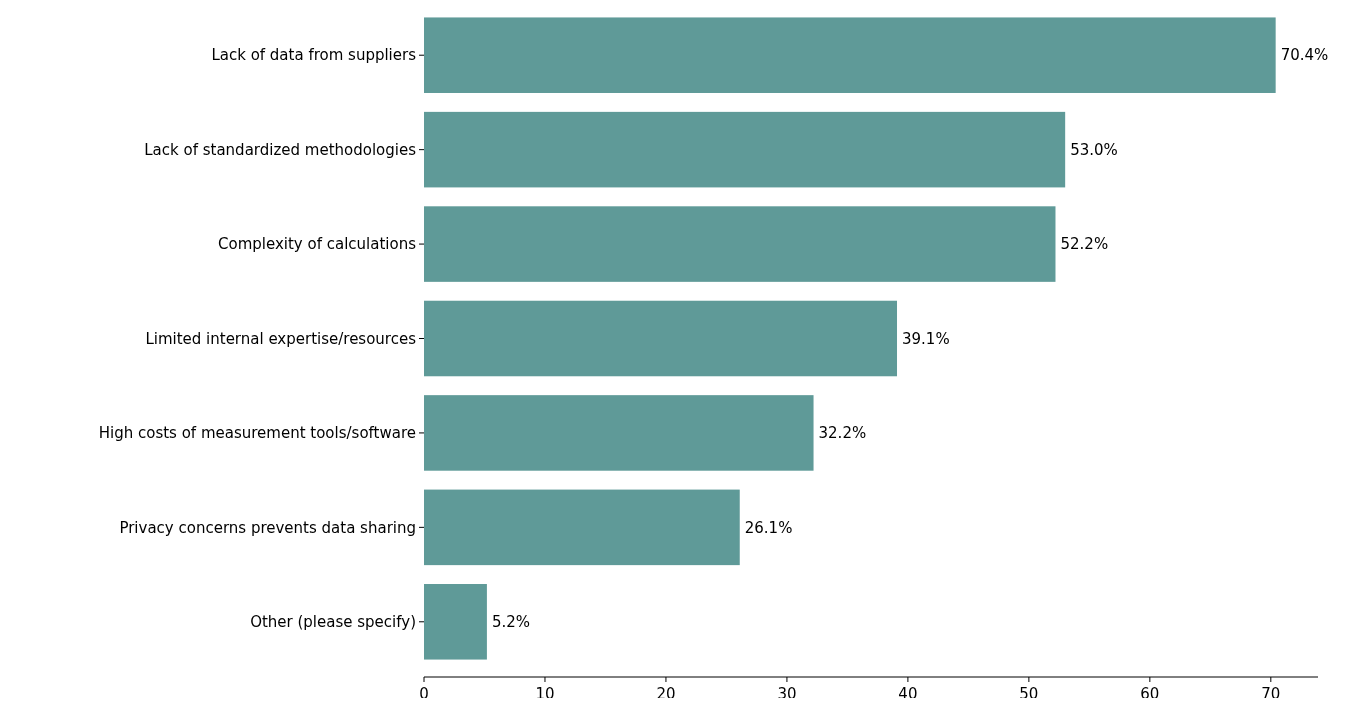 The image size is (1353, 703). What do you see at coordinates (280, 149) in the screenshot?
I see `y-tick-label: Lack of standardized methodologies` at bounding box center [280, 149].